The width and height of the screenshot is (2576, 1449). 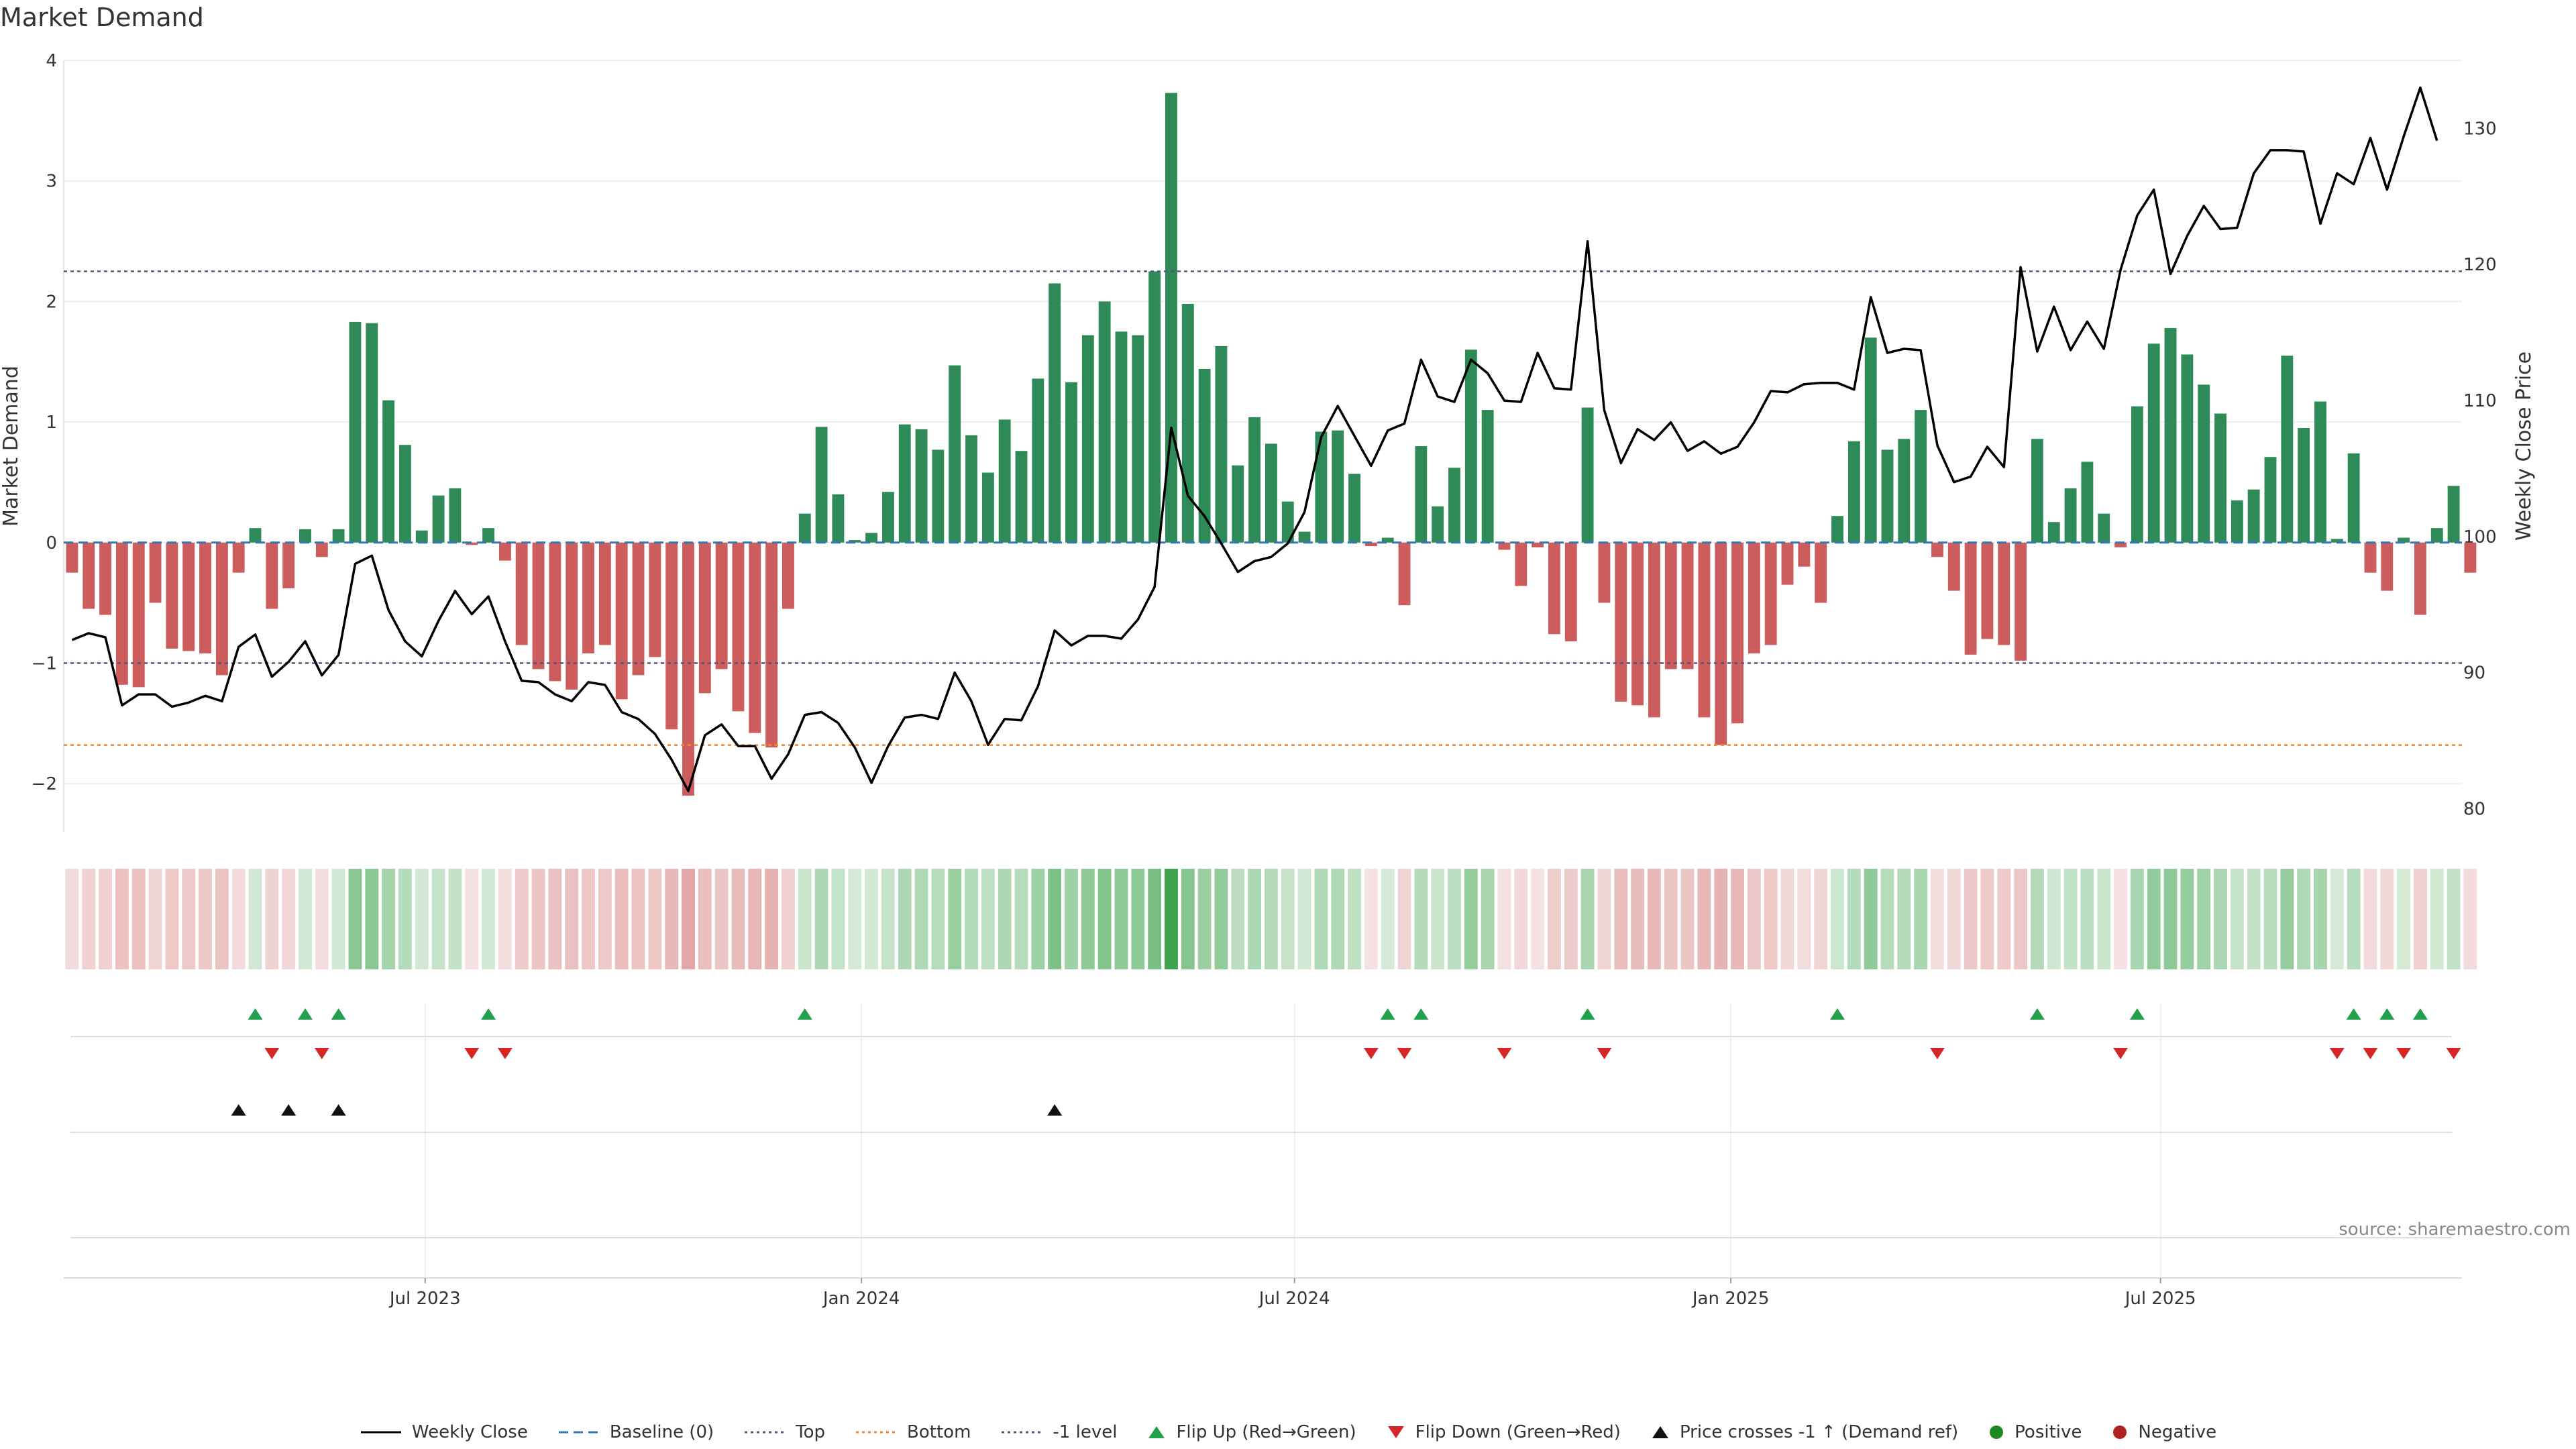 I want to click on y-tick-label-right: 90, so click(x=2474, y=673).